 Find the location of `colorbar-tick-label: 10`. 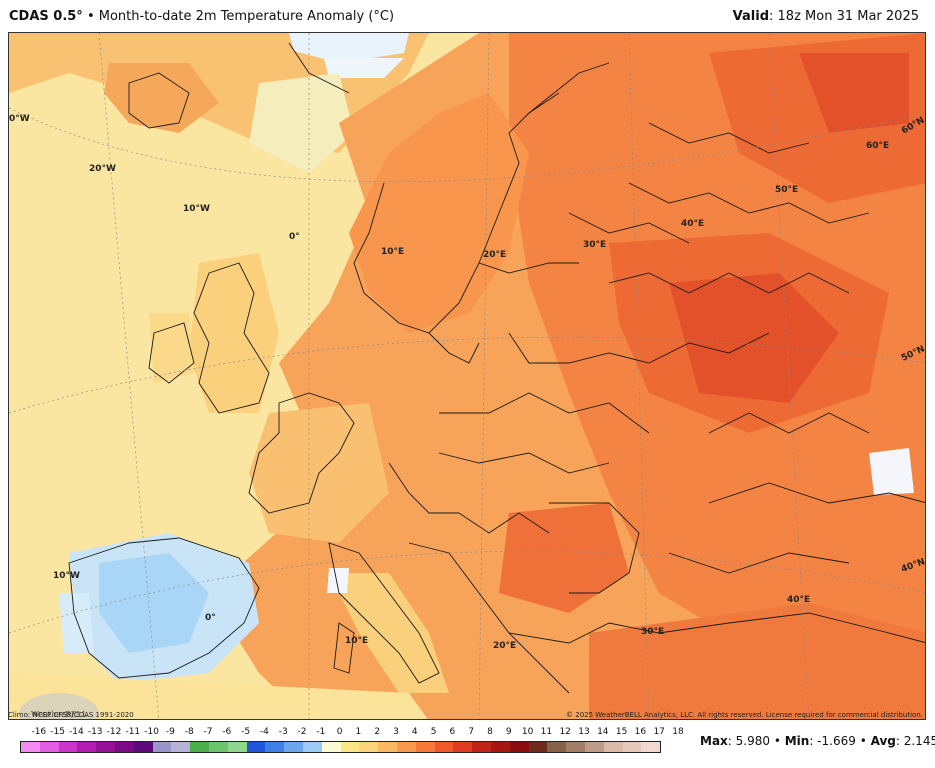

colorbar-tick-label: 10 is located at coordinates (527, 732).